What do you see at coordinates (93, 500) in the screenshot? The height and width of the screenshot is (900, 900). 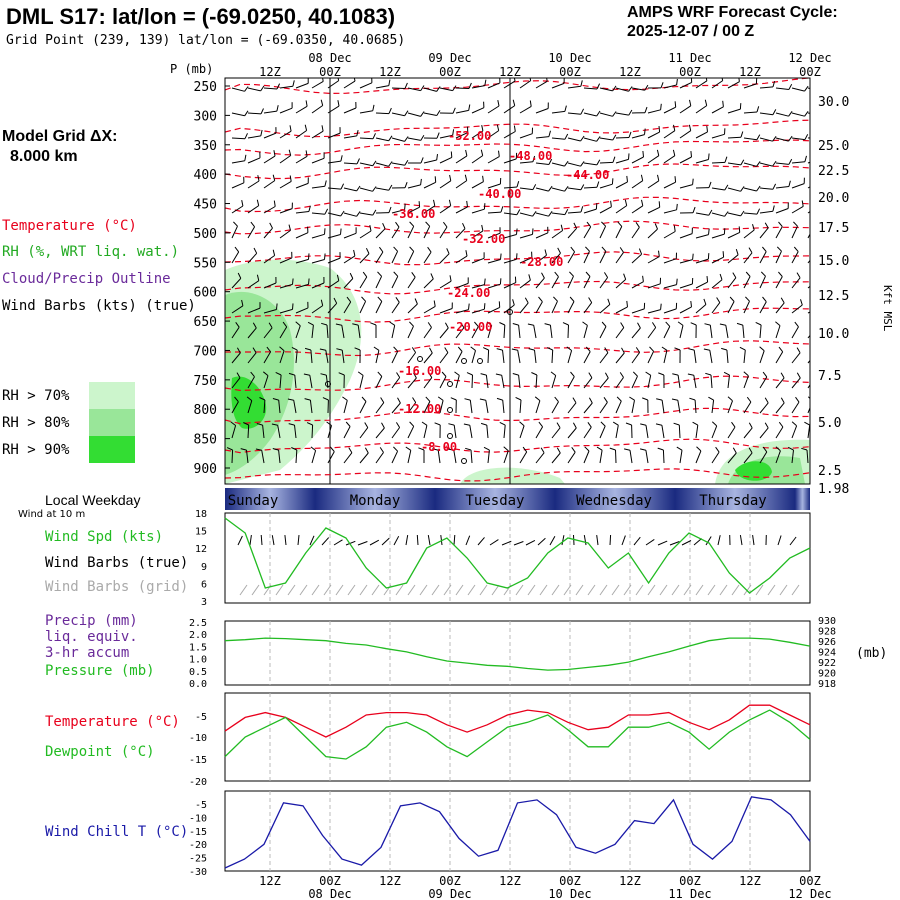 I see `local-weekday-label: Local Weekday` at bounding box center [93, 500].